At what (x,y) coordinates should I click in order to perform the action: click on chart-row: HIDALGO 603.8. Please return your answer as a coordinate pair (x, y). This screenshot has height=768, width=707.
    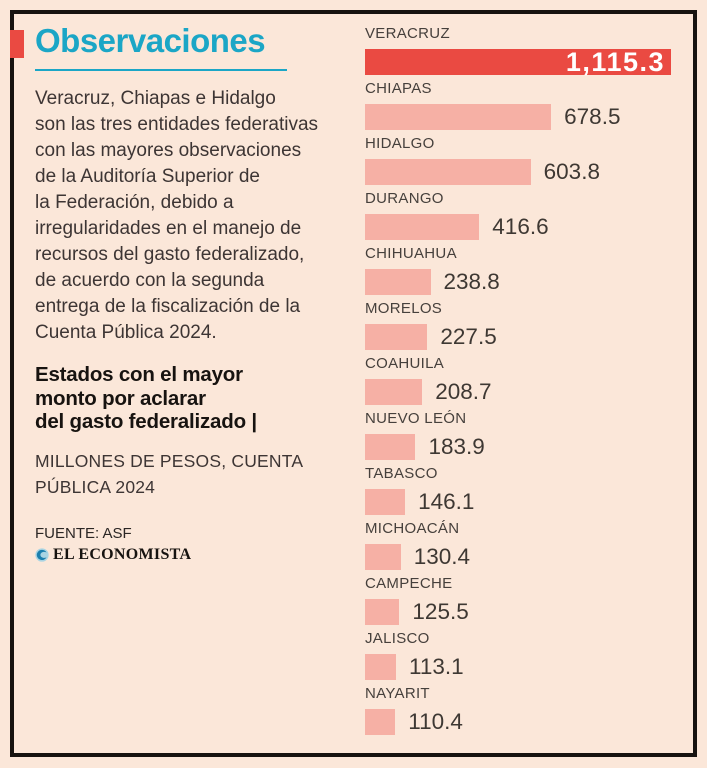
    Looking at the image, I should click on (530, 160).